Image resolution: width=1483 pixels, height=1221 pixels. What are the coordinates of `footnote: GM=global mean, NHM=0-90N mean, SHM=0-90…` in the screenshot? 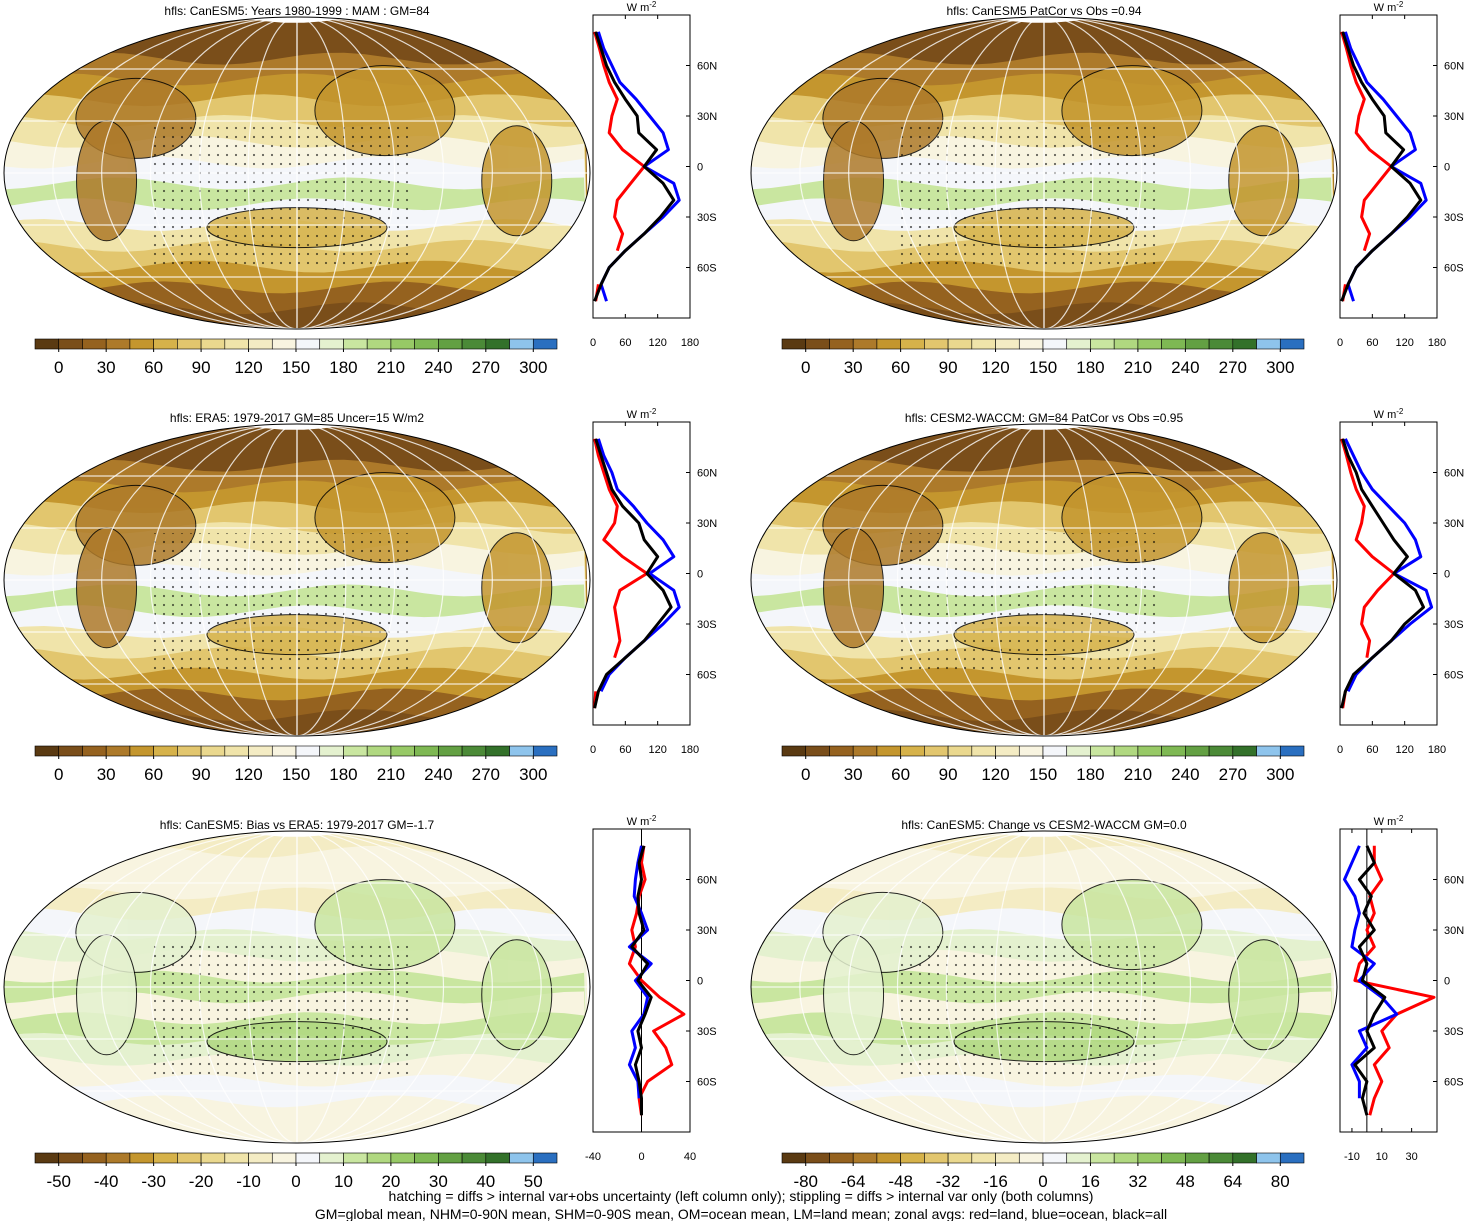 It's located at (741, 1213).